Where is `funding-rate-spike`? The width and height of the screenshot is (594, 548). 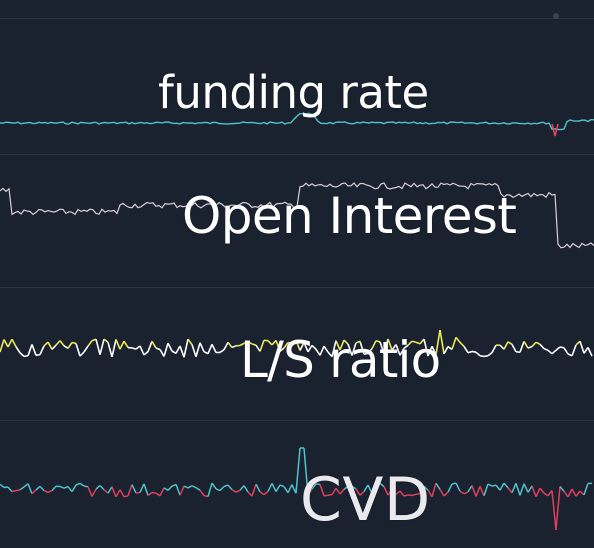 funding-rate-spike is located at coordinates (555, 130).